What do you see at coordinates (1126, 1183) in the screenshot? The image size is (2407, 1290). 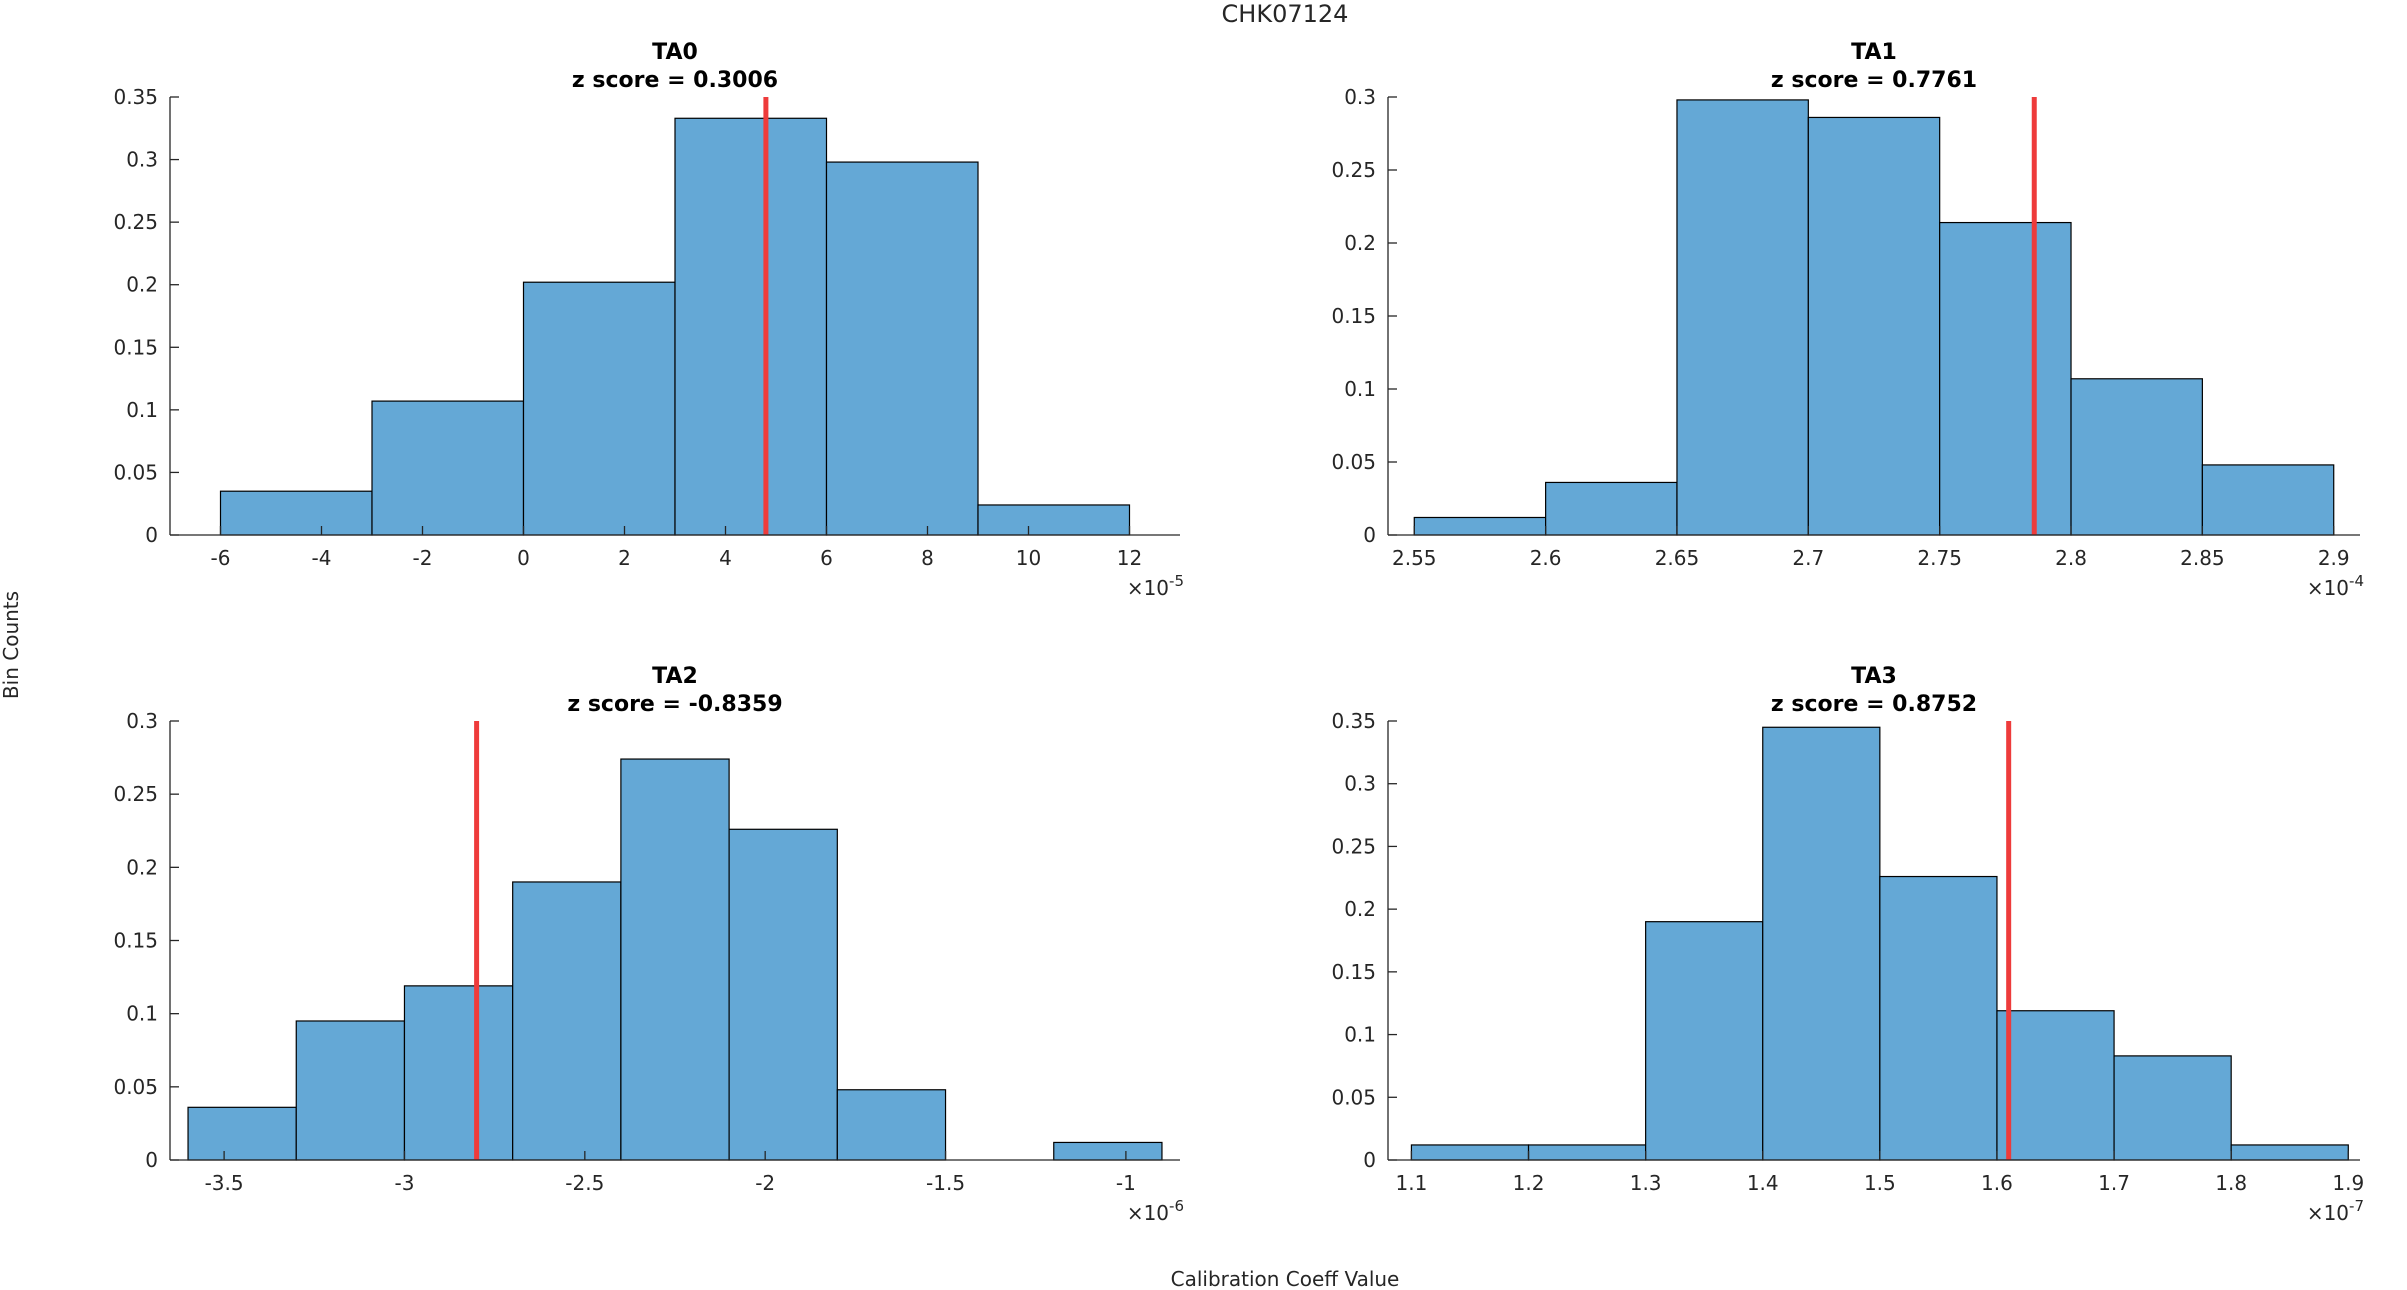 I see `x-tick-label: -1` at bounding box center [1126, 1183].